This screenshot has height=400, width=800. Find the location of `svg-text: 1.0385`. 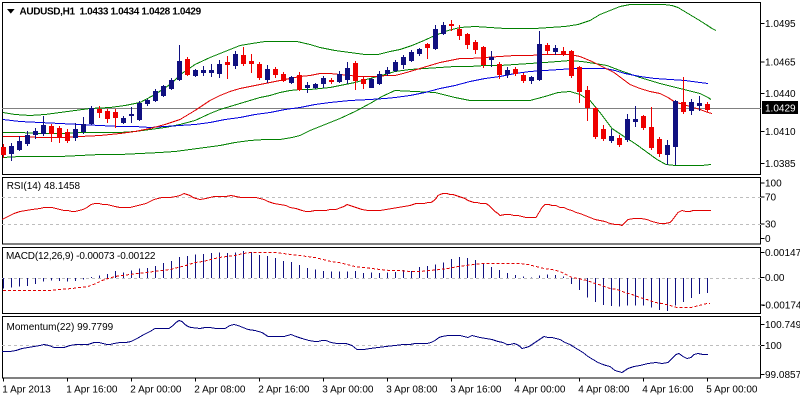

svg-text: 1.0385 is located at coordinates (780, 164).